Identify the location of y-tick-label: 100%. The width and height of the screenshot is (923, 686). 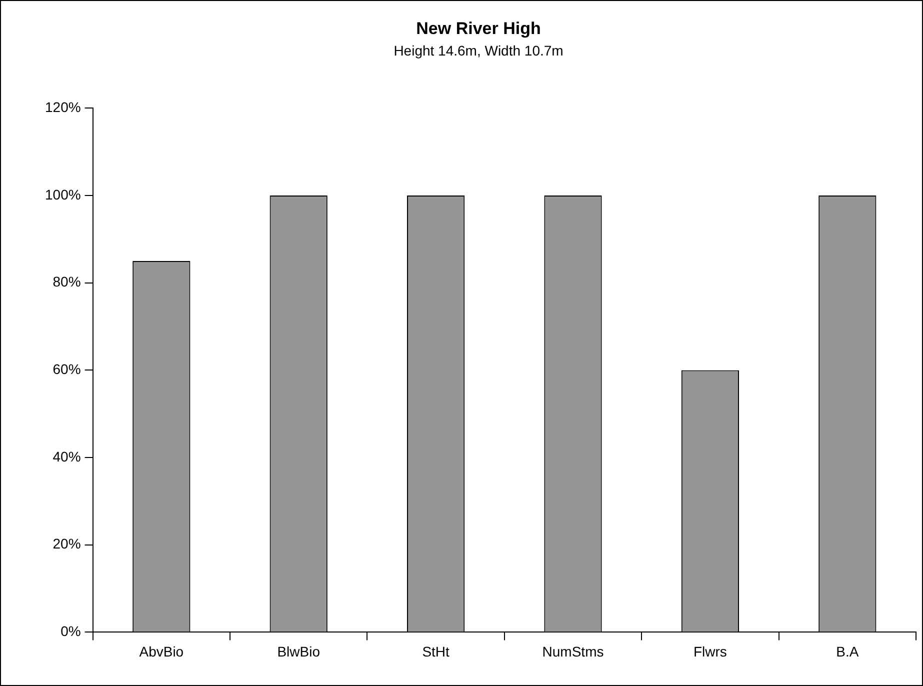
(62, 194).